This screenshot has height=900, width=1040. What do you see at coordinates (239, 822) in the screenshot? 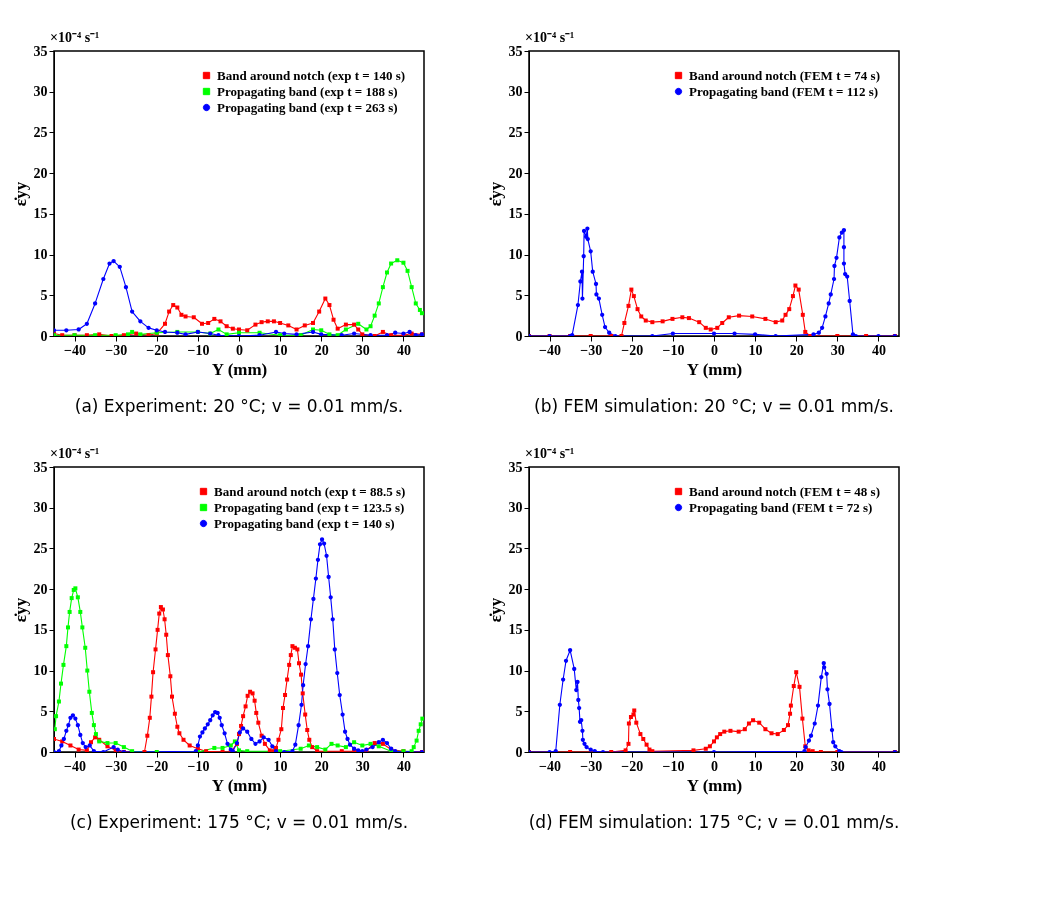
I see `text: (c) Experiment: 175 °C; v = 0.01 mm/s.` at bounding box center [239, 822].